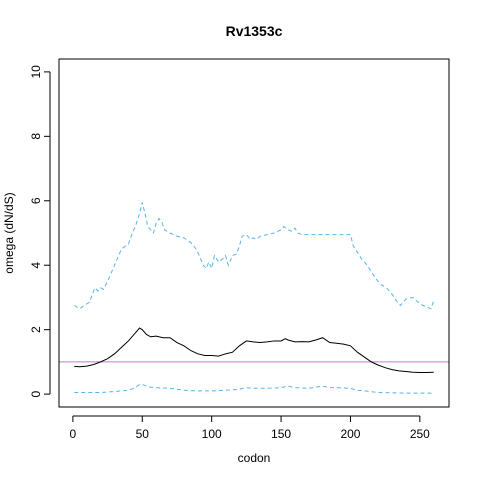 The width and height of the screenshot is (480, 480). Describe the element at coordinates (73, 434) in the screenshot. I see `x-tick-label: 0` at that location.